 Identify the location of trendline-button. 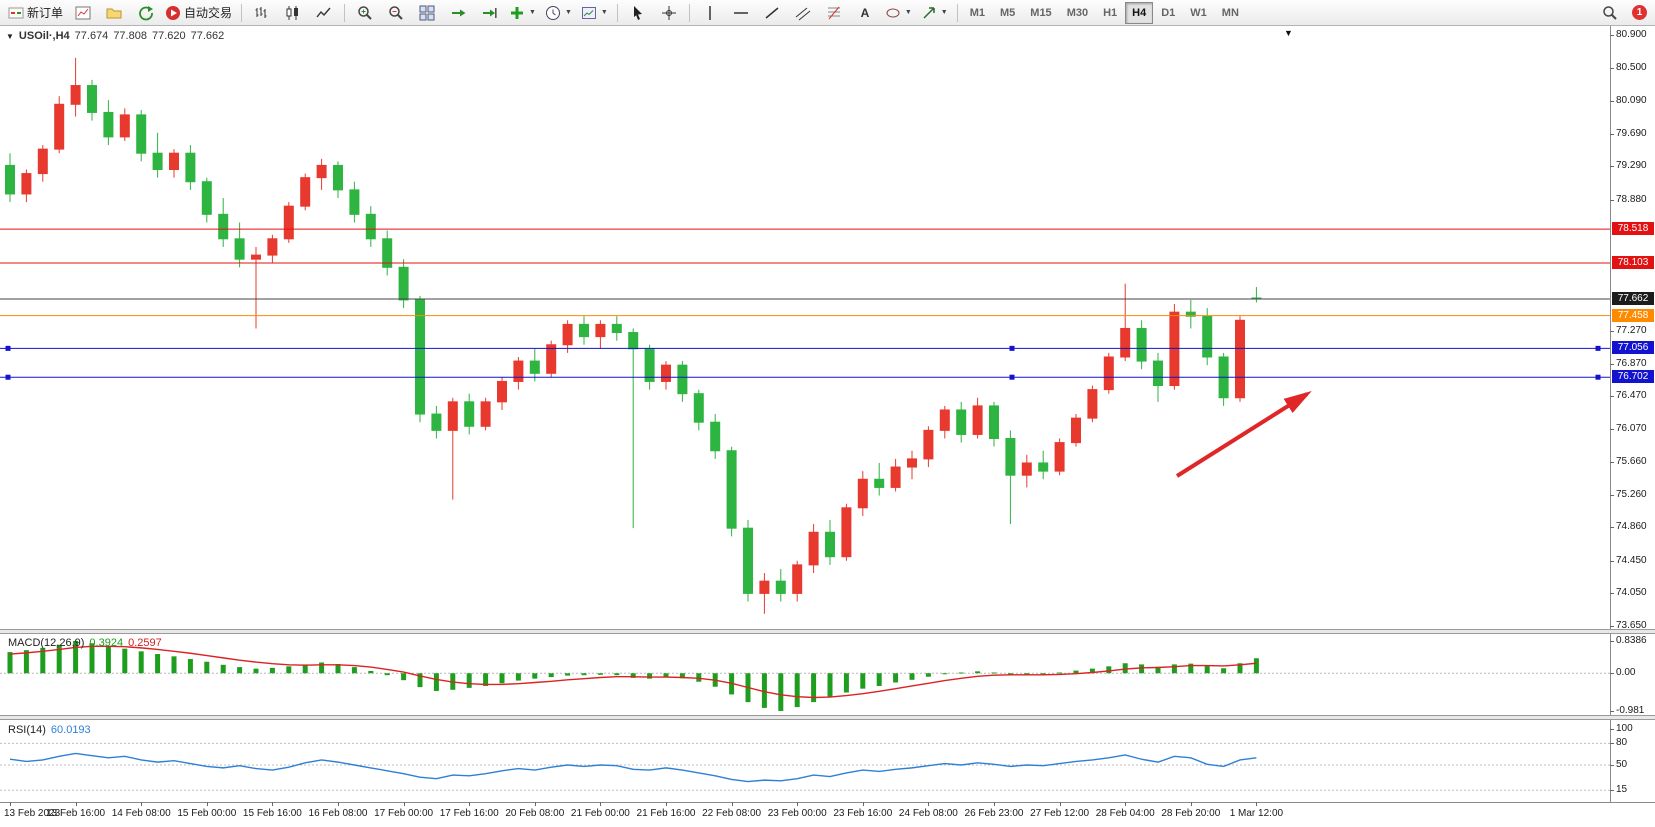
(772, 13).